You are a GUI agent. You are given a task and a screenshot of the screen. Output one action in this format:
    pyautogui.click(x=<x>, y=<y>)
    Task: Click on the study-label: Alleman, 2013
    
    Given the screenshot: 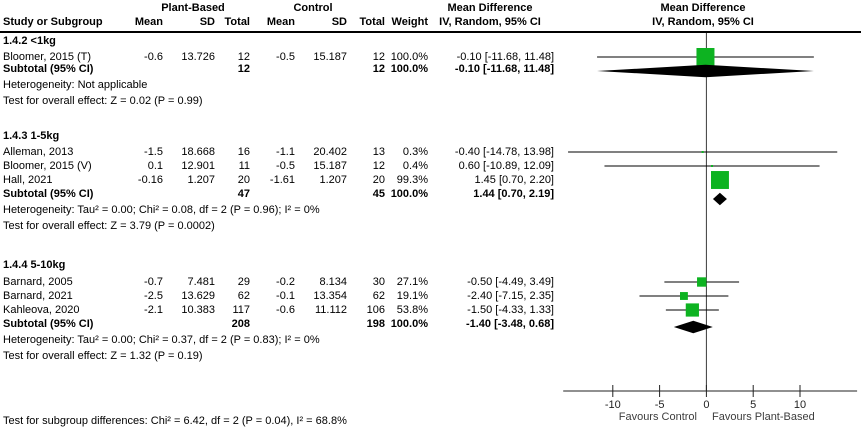 What is the action you would take?
    pyautogui.click(x=38, y=152)
    